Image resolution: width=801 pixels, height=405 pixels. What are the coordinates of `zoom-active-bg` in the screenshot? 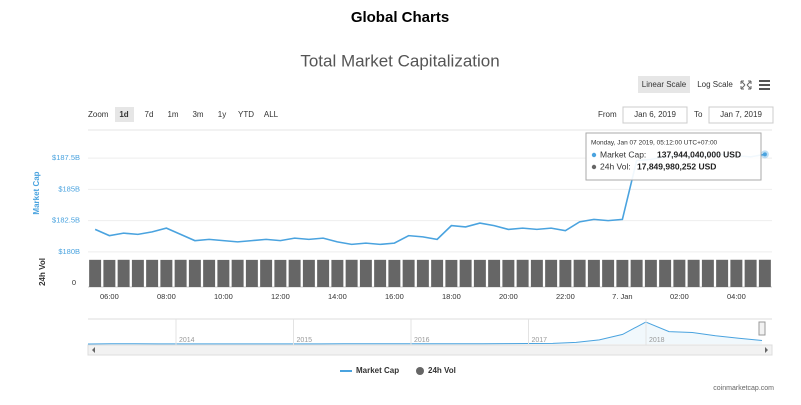 It's located at (124, 114).